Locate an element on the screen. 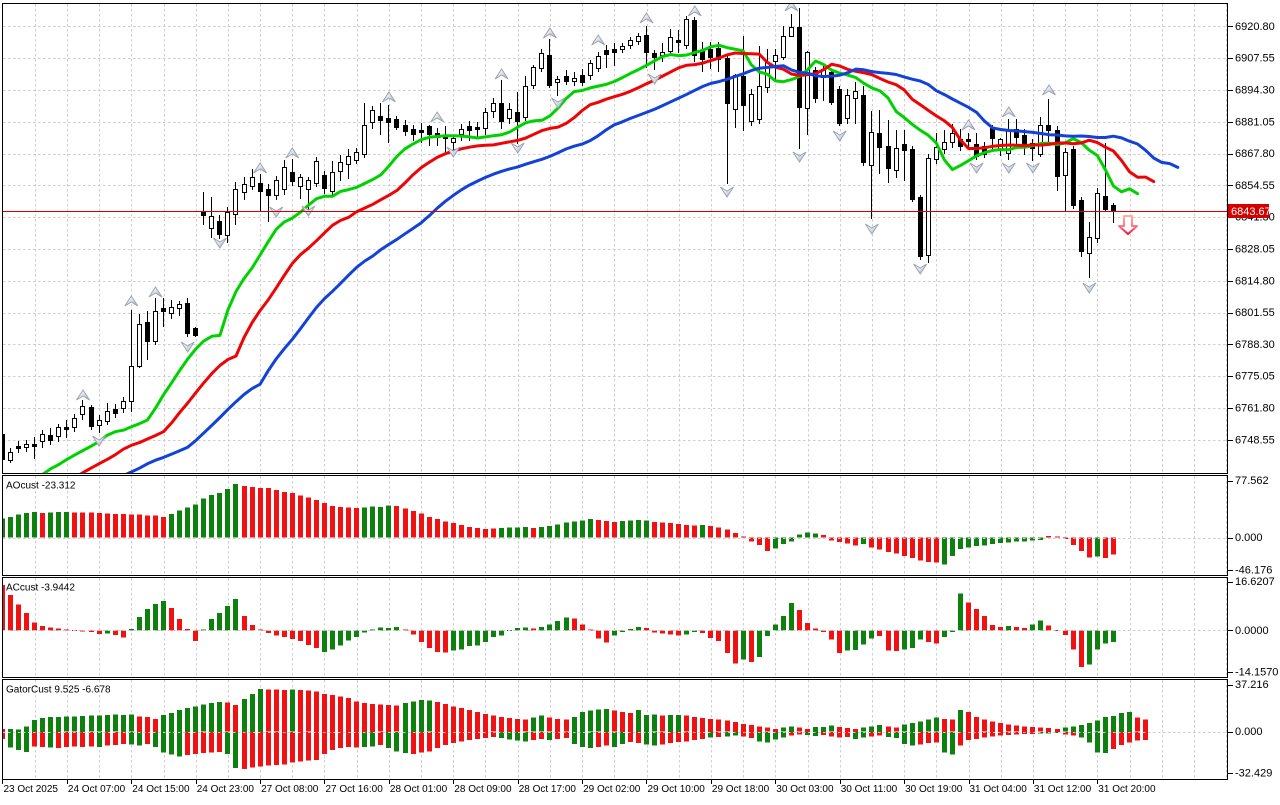 Image resolution: width=1280 pixels, height=805 pixels. svg-text: 28 Oct 17:00 is located at coordinates (548, 789).